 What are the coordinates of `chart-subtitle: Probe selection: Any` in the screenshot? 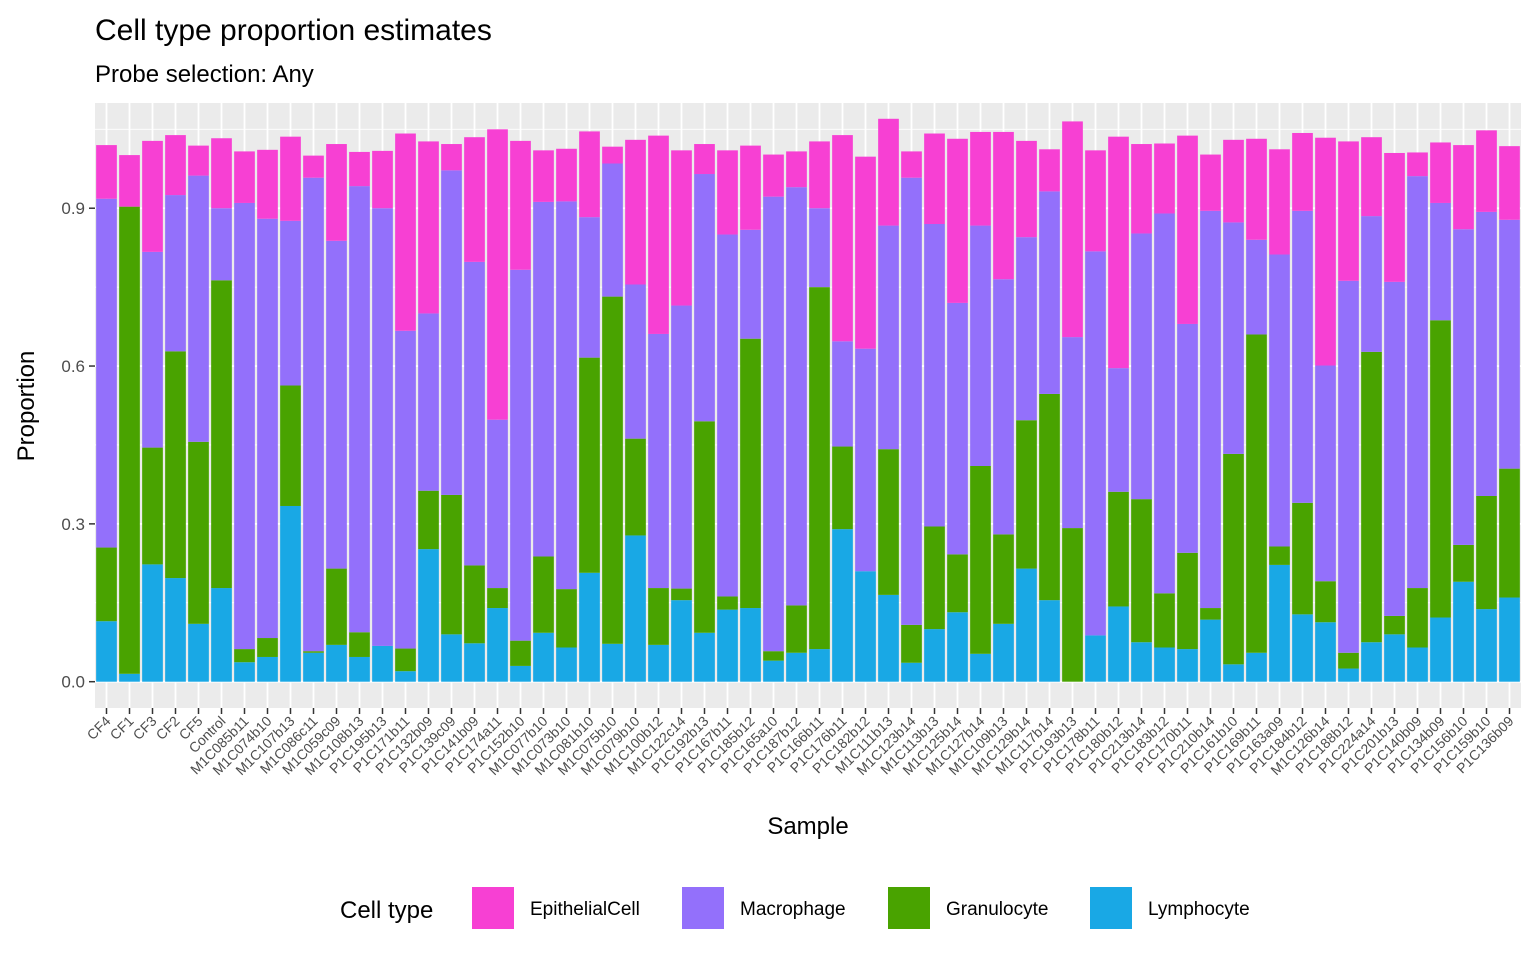 It's located at (204, 74).